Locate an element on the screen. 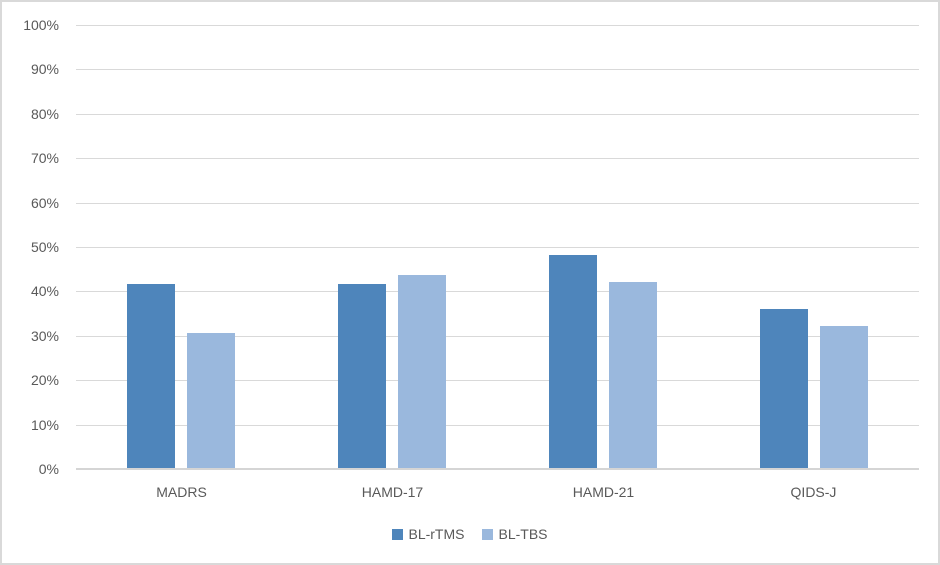 The height and width of the screenshot is (565, 940). legend-item-BL-rTMS: BL-rTMS is located at coordinates (428, 534).